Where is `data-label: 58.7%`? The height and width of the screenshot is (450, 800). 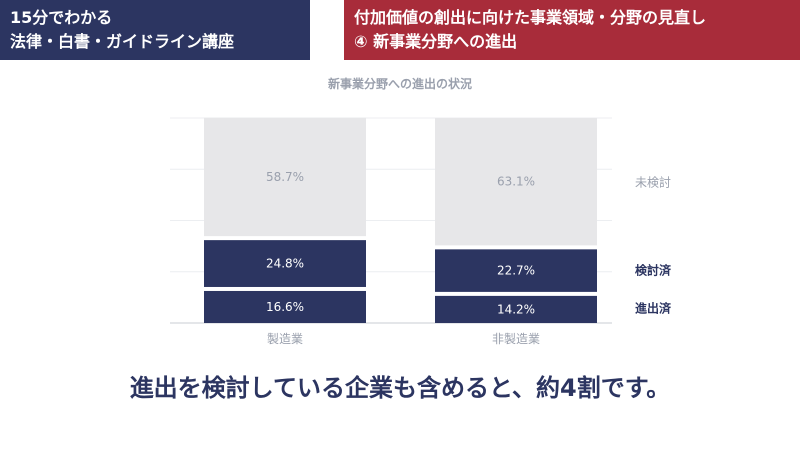 data-label: 58.7% is located at coordinates (285, 177).